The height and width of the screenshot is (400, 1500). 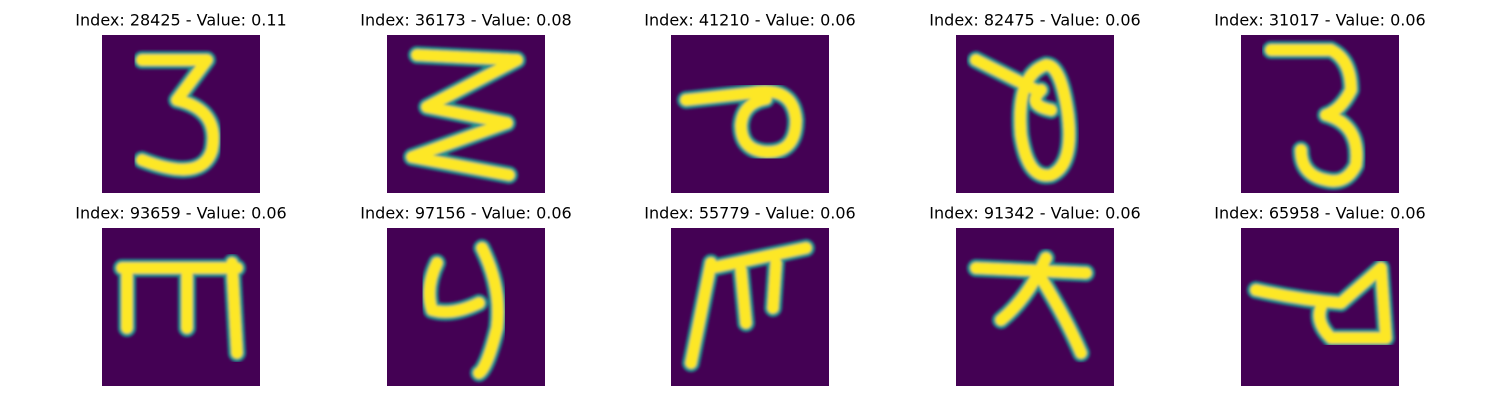 I want to click on panel-title: Index: 82475 - Value: 0.06, so click(x=1034, y=20).